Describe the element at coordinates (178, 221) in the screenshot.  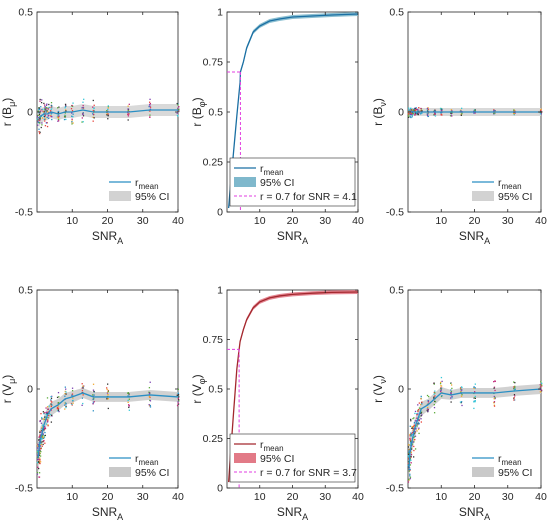
I see `x-tick-label: 40` at that location.